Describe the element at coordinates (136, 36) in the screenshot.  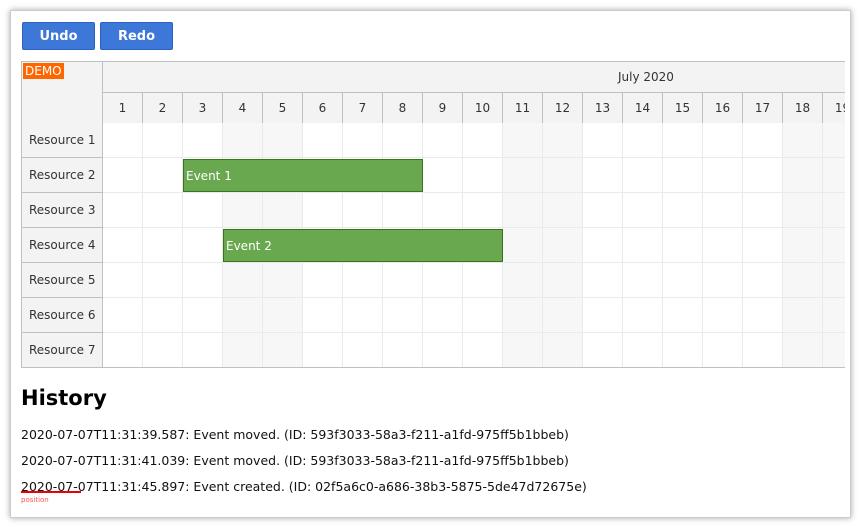
I see `redo-button: Redo` at that location.